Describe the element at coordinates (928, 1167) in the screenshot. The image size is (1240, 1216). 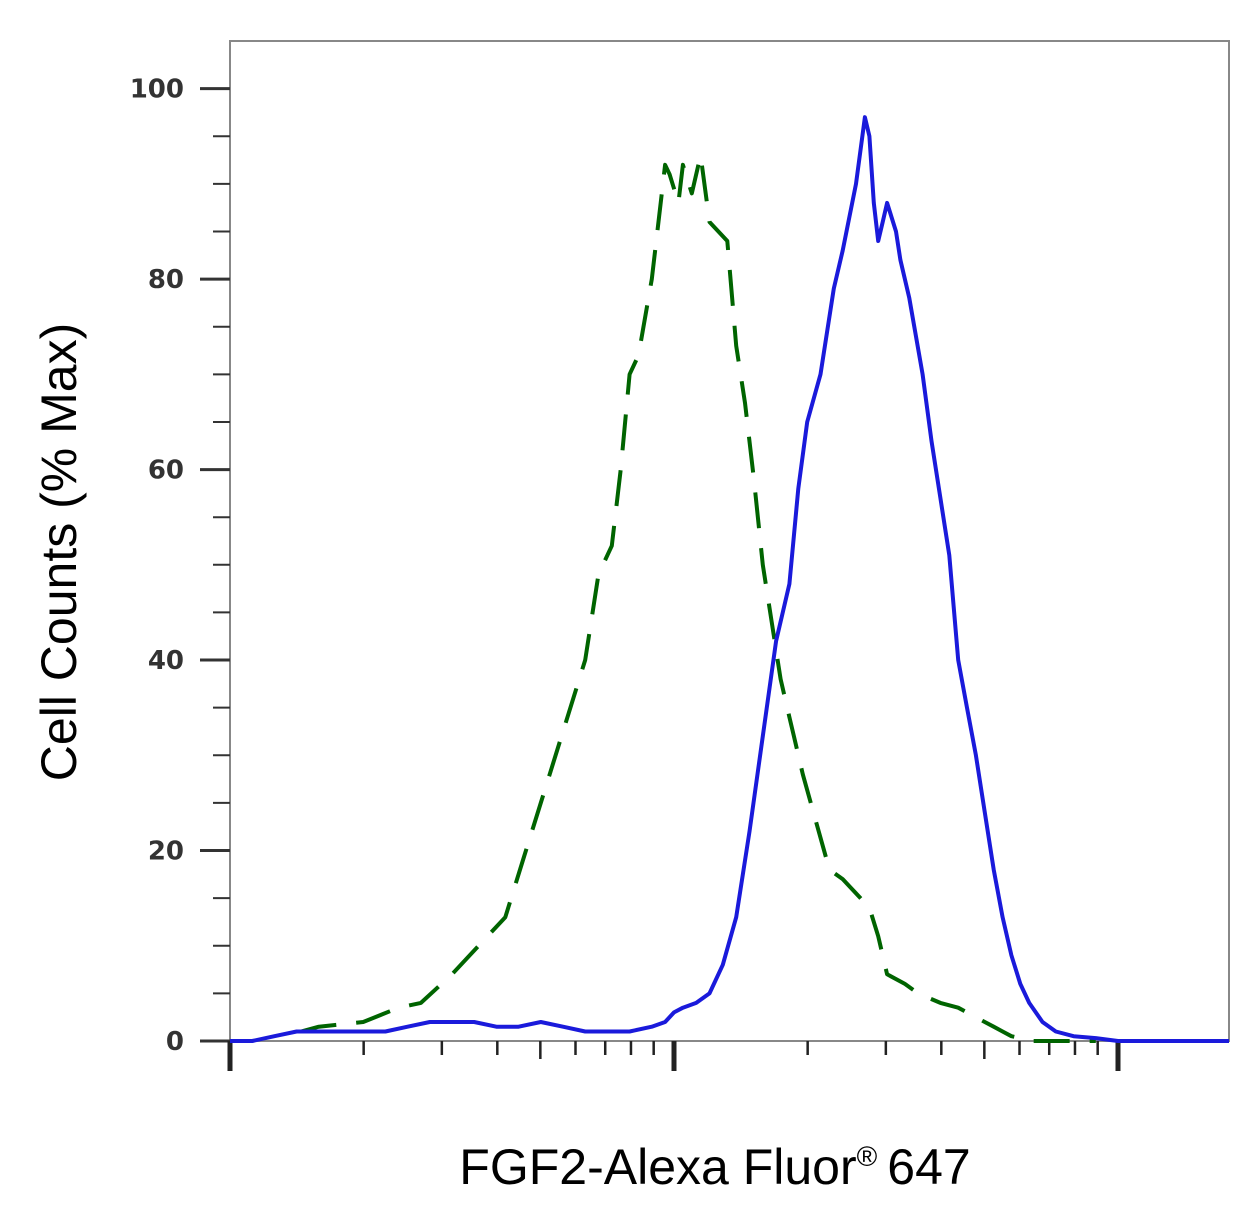
I see `x-axis-title-suffix: 647` at that location.